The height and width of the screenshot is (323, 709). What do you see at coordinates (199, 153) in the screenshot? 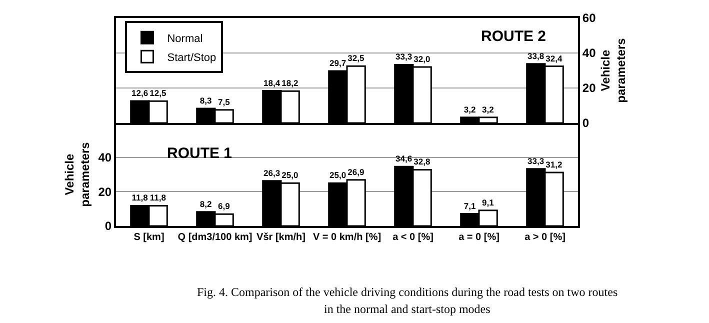
I see `annotation: ROUTE 1` at bounding box center [199, 153].